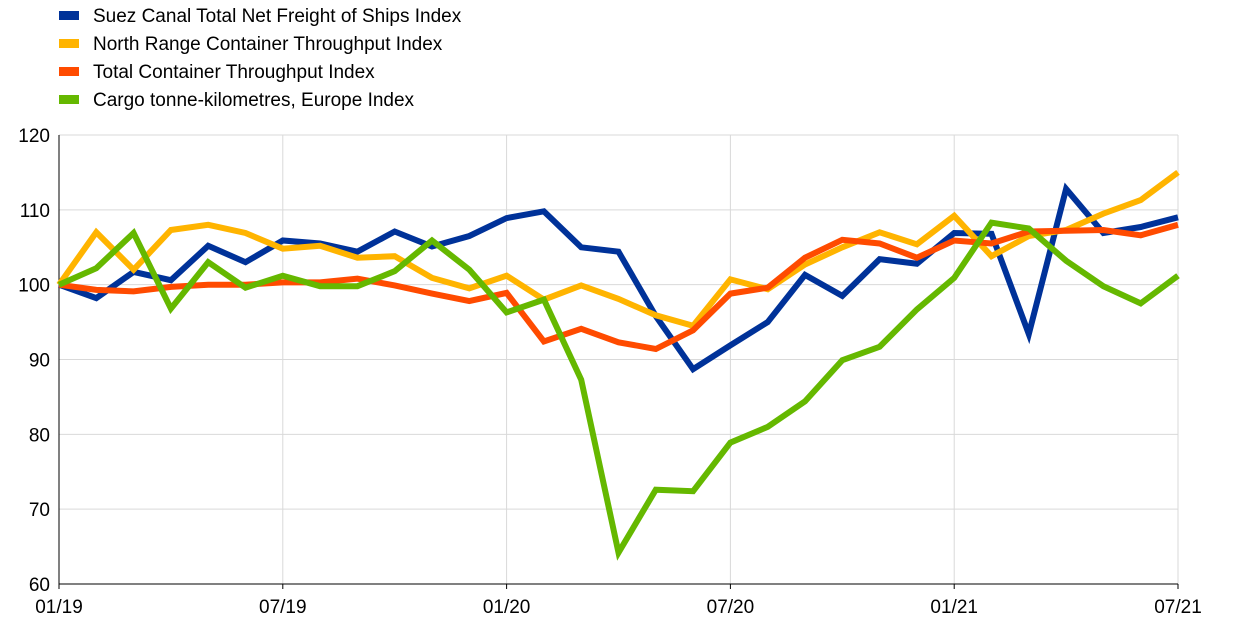 This screenshot has height=626, width=1240. I want to click on y-tick-label: 100, so click(34, 286).